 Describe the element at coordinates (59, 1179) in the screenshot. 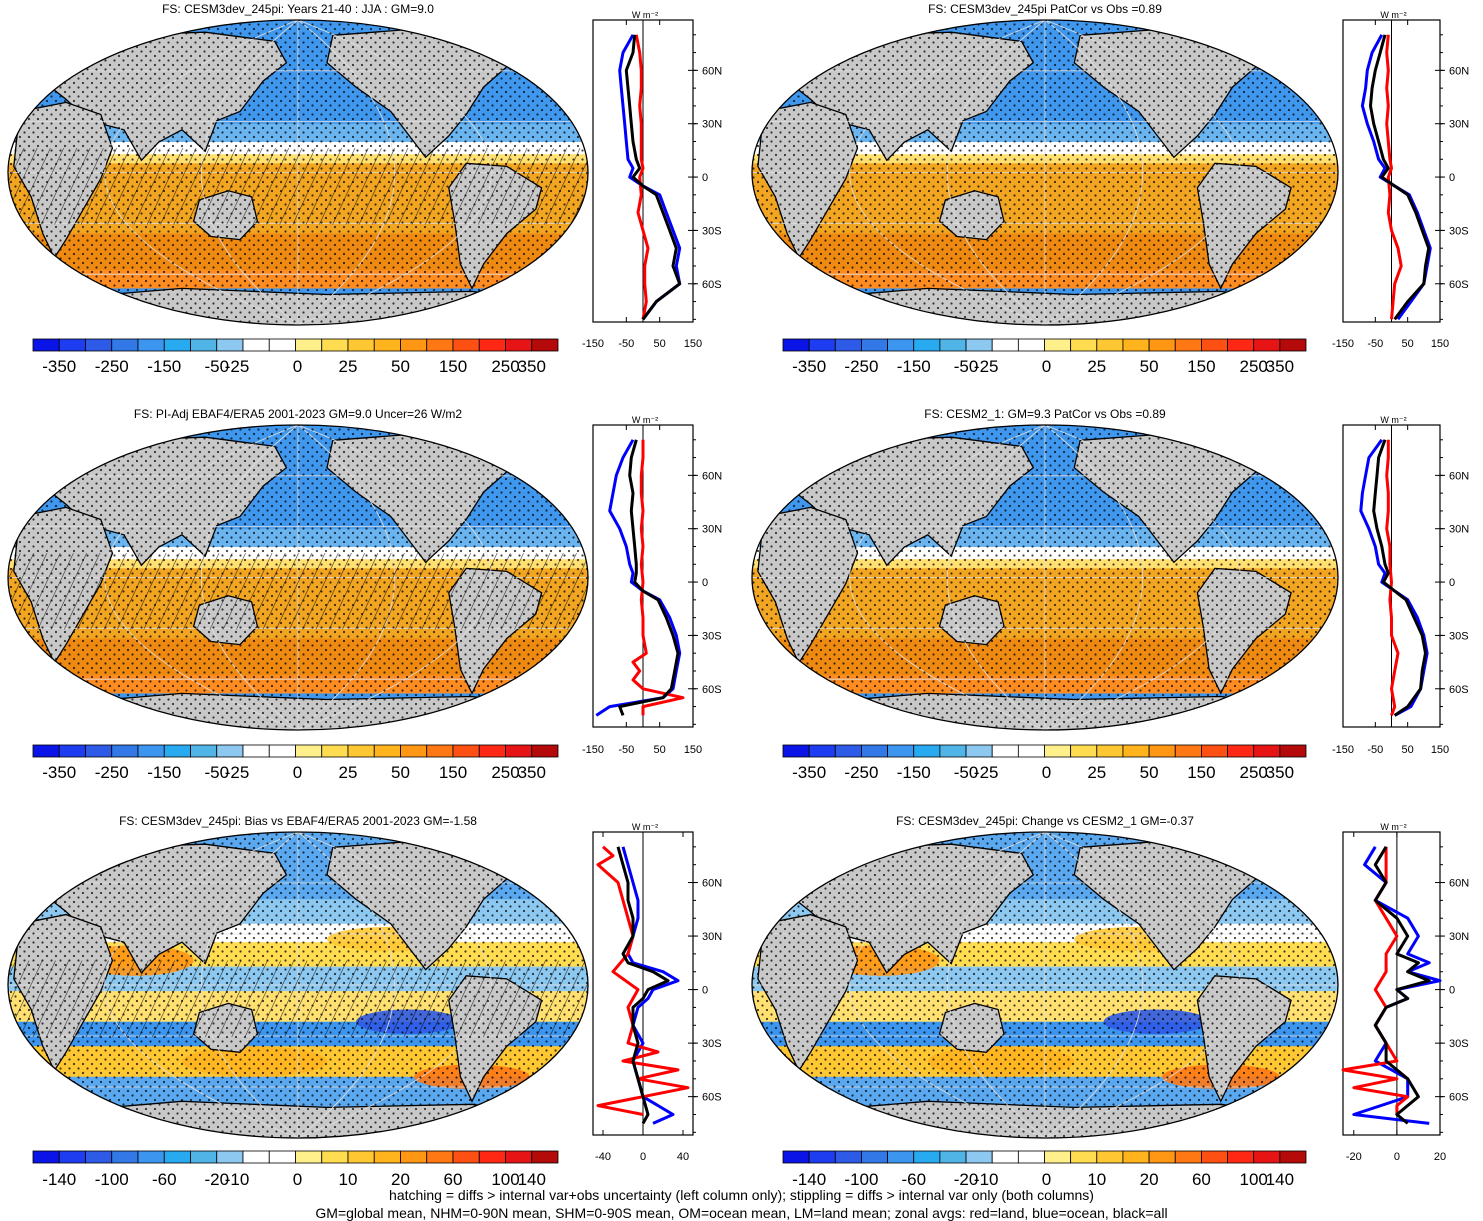

I see `colorbar-label: -140` at that location.